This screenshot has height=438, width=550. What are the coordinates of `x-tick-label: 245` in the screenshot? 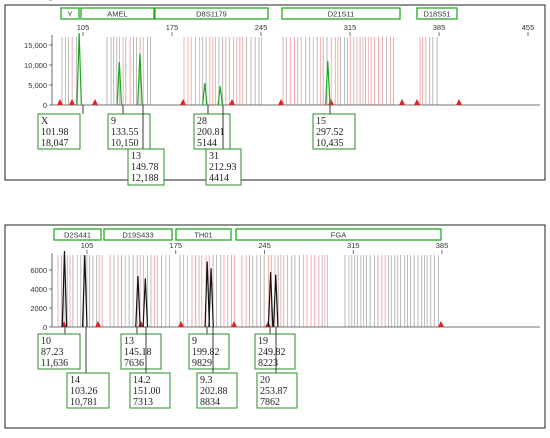 It's located at (261, 27).